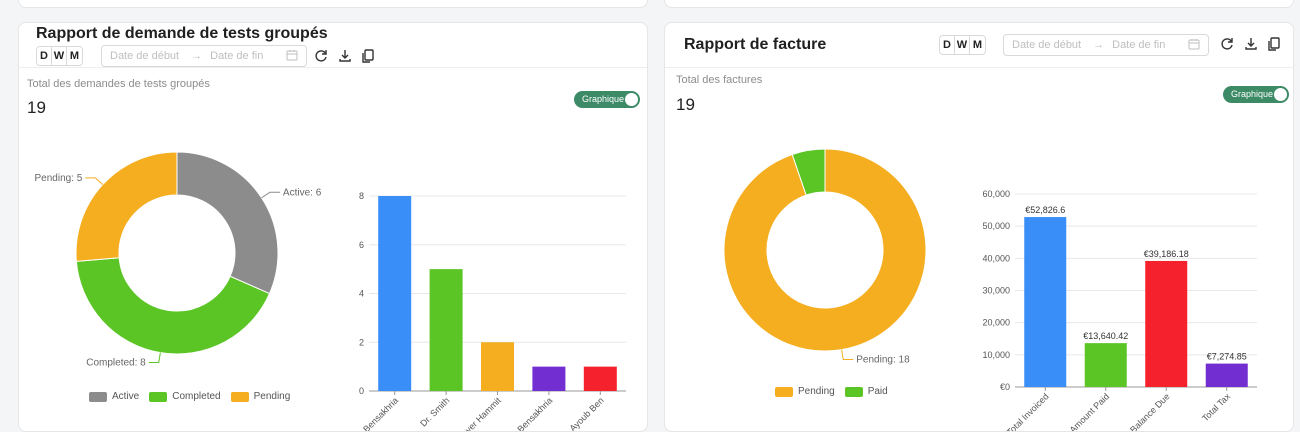 This screenshot has width=1300, height=432. Describe the element at coordinates (227, 223) in the screenshot. I see `donut-slice-active` at that location.